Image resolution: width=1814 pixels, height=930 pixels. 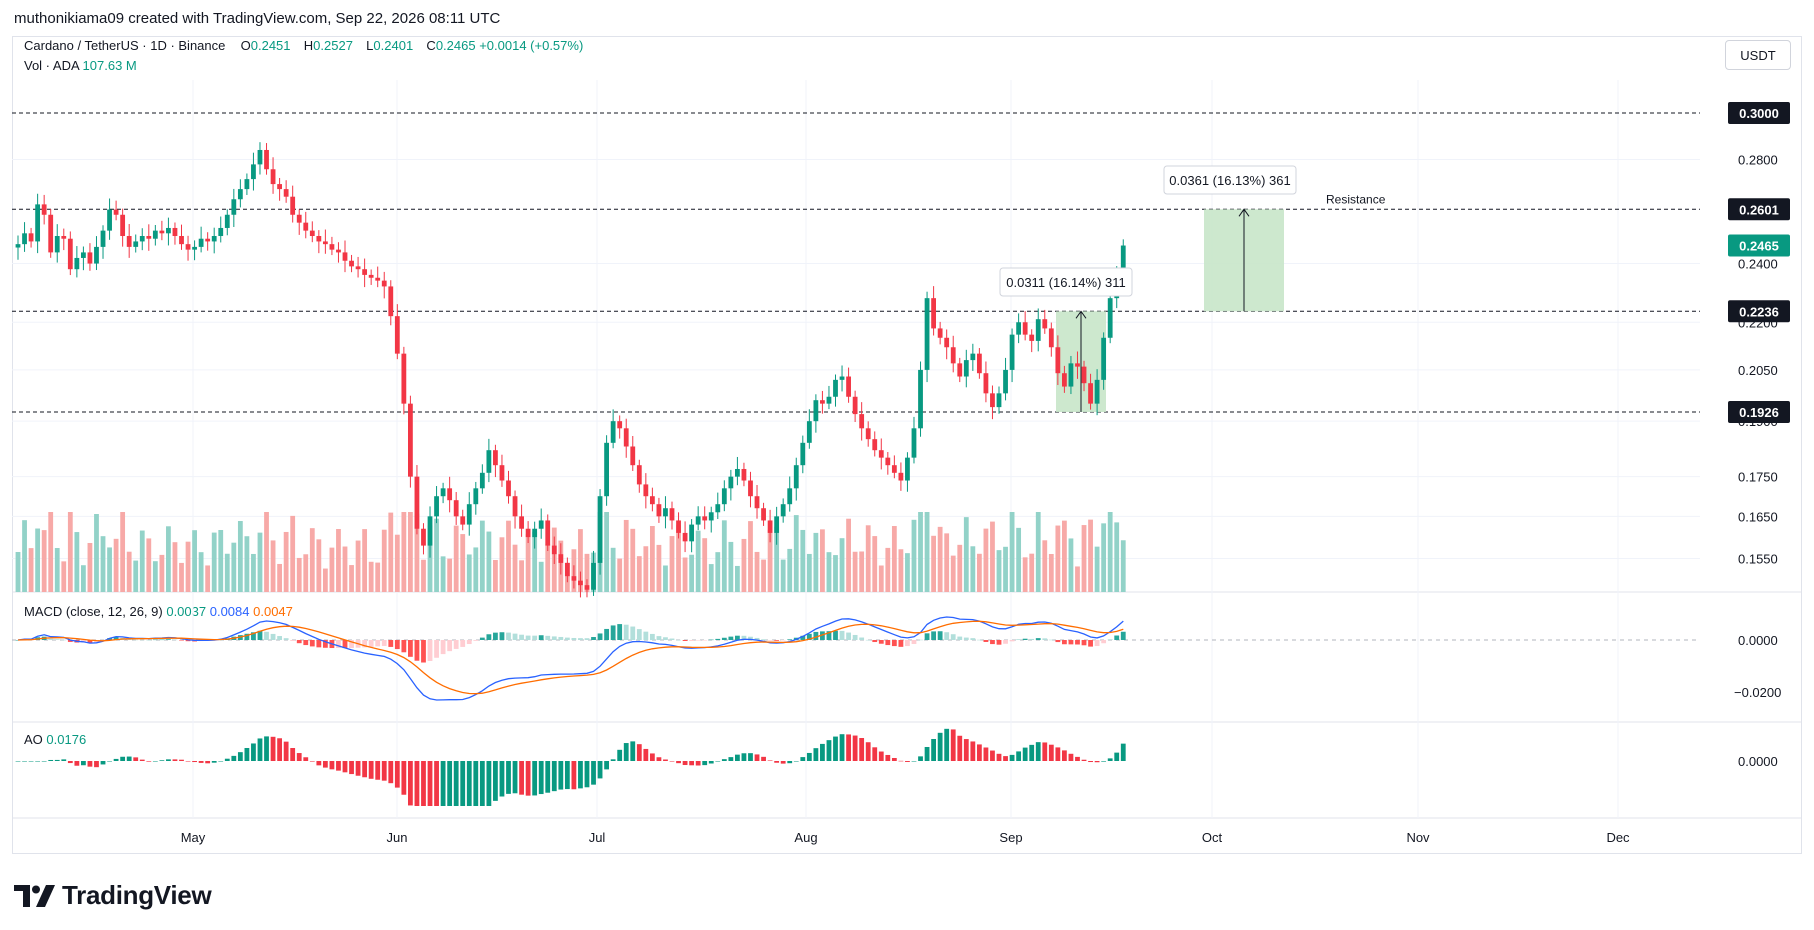 I want to click on ao-legend: AO 0.0176, so click(x=55, y=739).